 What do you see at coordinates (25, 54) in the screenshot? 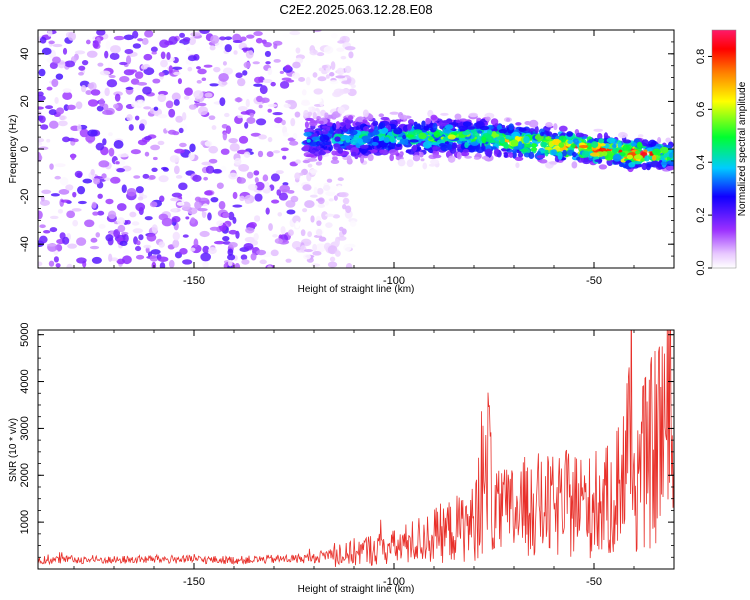
I see `y-tick-label: 40` at bounding box center [25, 54].